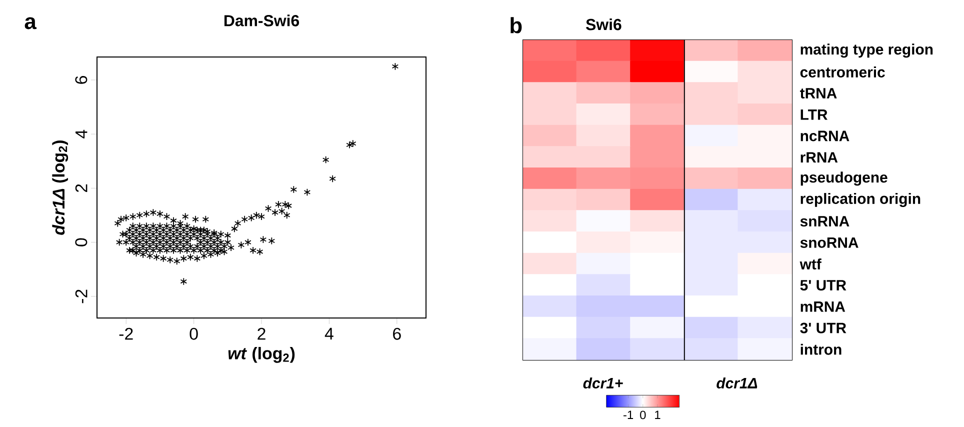  I want to click on chart-title: Swi6, so click(604, 24).